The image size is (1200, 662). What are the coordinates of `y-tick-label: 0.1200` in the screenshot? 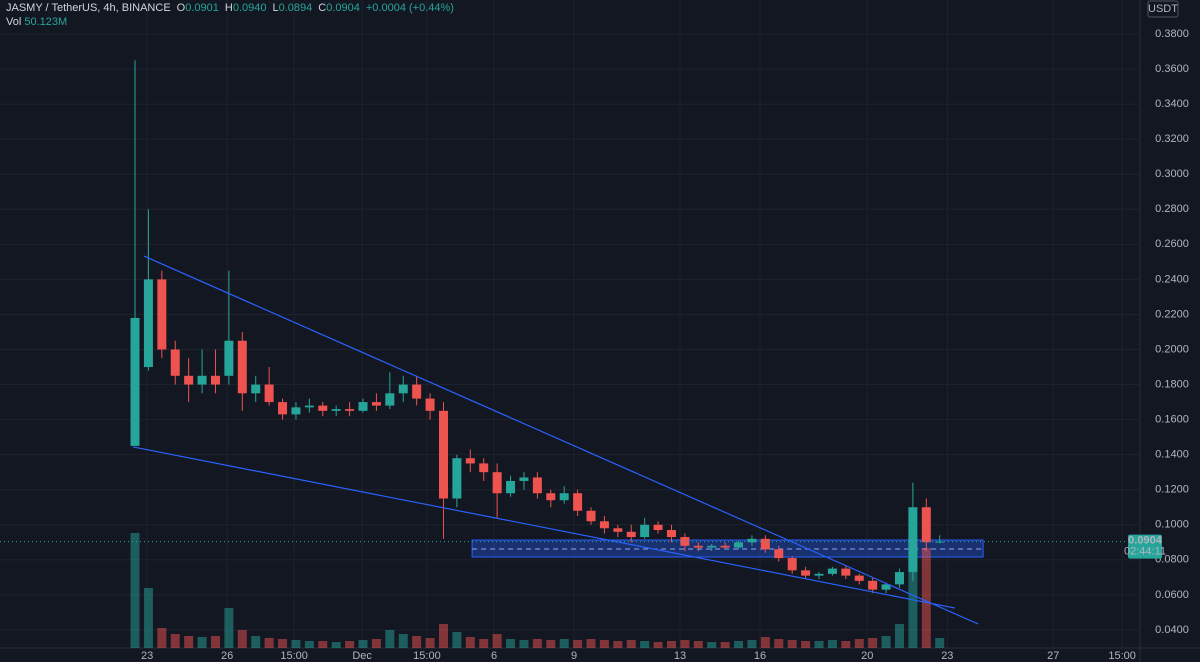 It's located at (1172, 490).